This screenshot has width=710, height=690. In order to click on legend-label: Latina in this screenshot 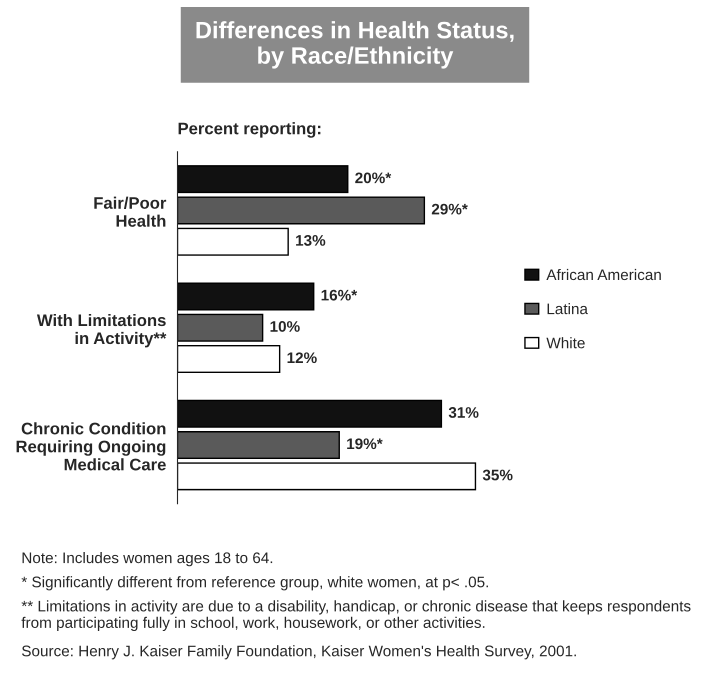, I will do `click(568, 308)`.